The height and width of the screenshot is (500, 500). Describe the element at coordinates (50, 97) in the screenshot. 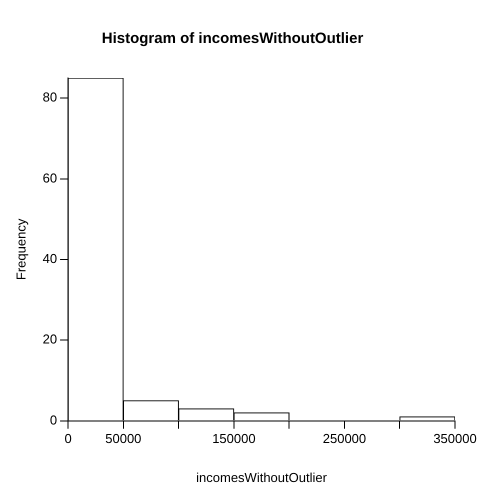

I see `y-tick-label: 80` at that location.